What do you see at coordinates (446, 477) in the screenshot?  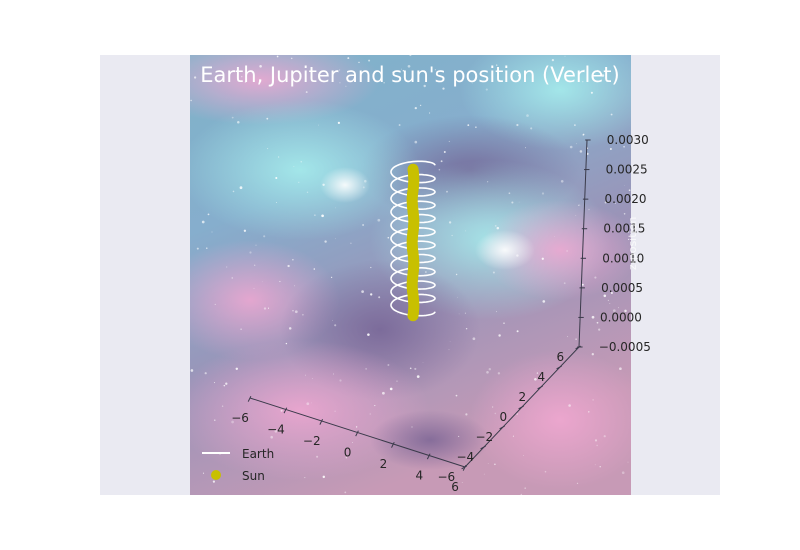 I see `y-axis-tick-label: −6` at bounding box center [446, 477].